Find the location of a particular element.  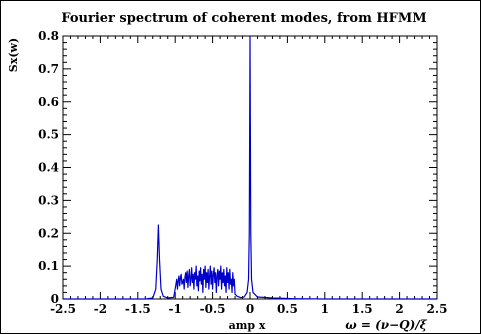

x-tick-label: -1.5 is located at coordinates (138, 309).